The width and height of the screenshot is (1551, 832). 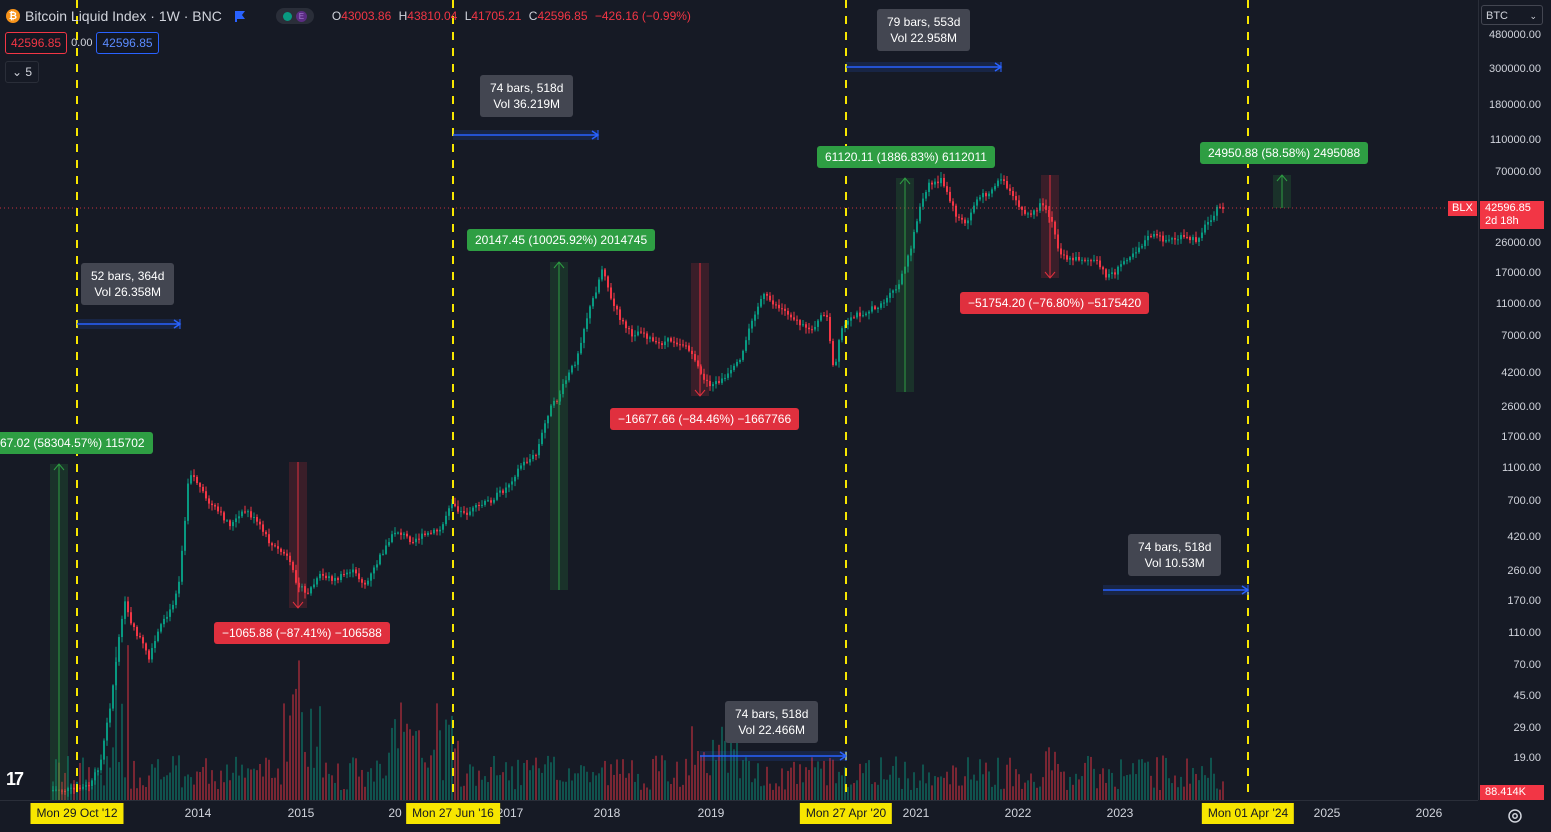 What do you see at coordinates (302, 633) in the screenshot?
I see `measure-label-down-1: −1065.88 (−87.41%) −106588` at bounding box center [302, 633].